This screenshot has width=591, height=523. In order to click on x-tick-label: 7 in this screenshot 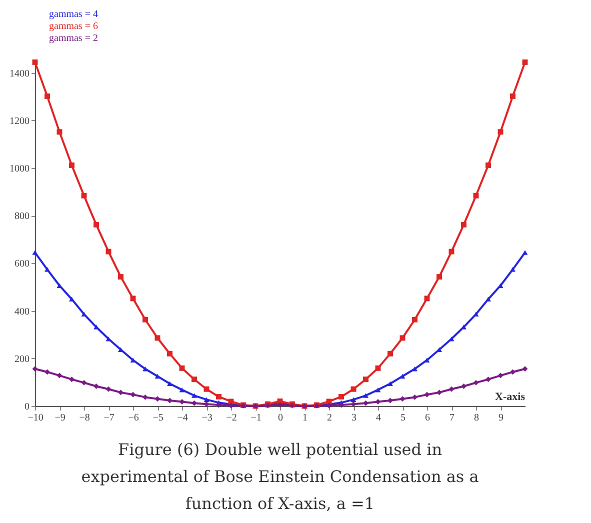, I will do `click(452, 418)`.